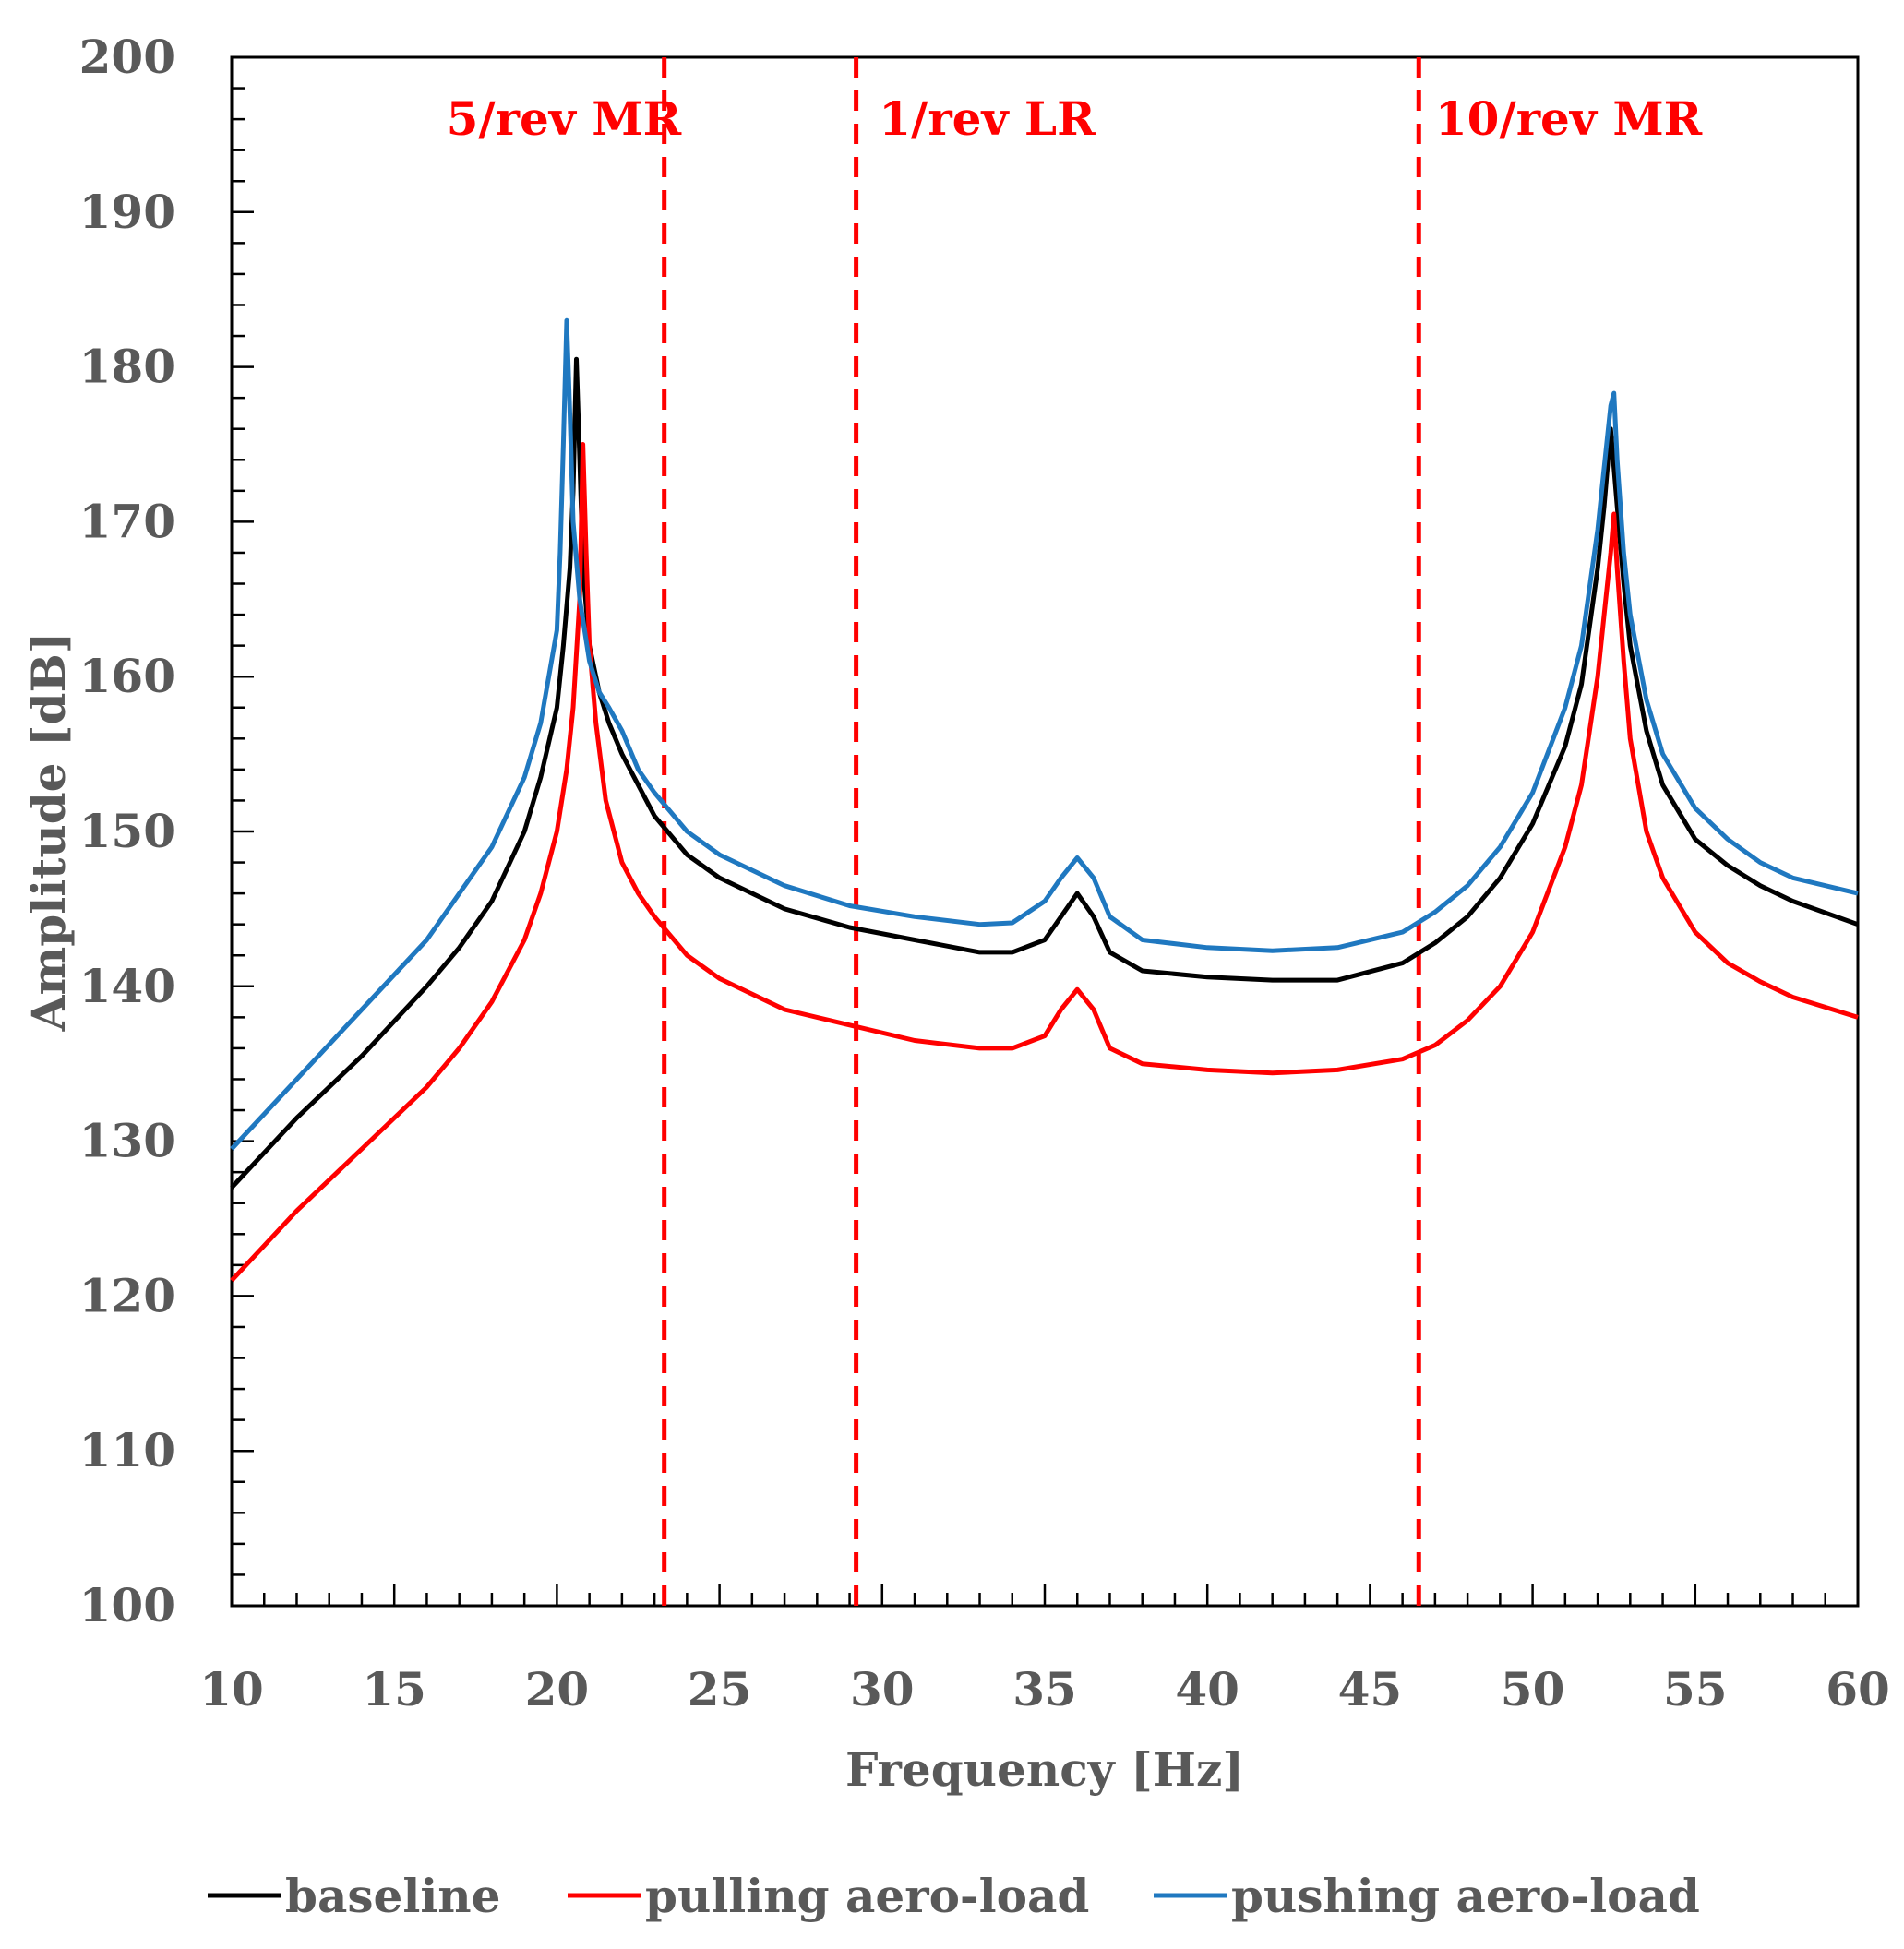 The image size is (1904, 1949). Describe the element at coordinates (127, 1450) in the screenshot. I see `y-tick-label: 110` at that location.